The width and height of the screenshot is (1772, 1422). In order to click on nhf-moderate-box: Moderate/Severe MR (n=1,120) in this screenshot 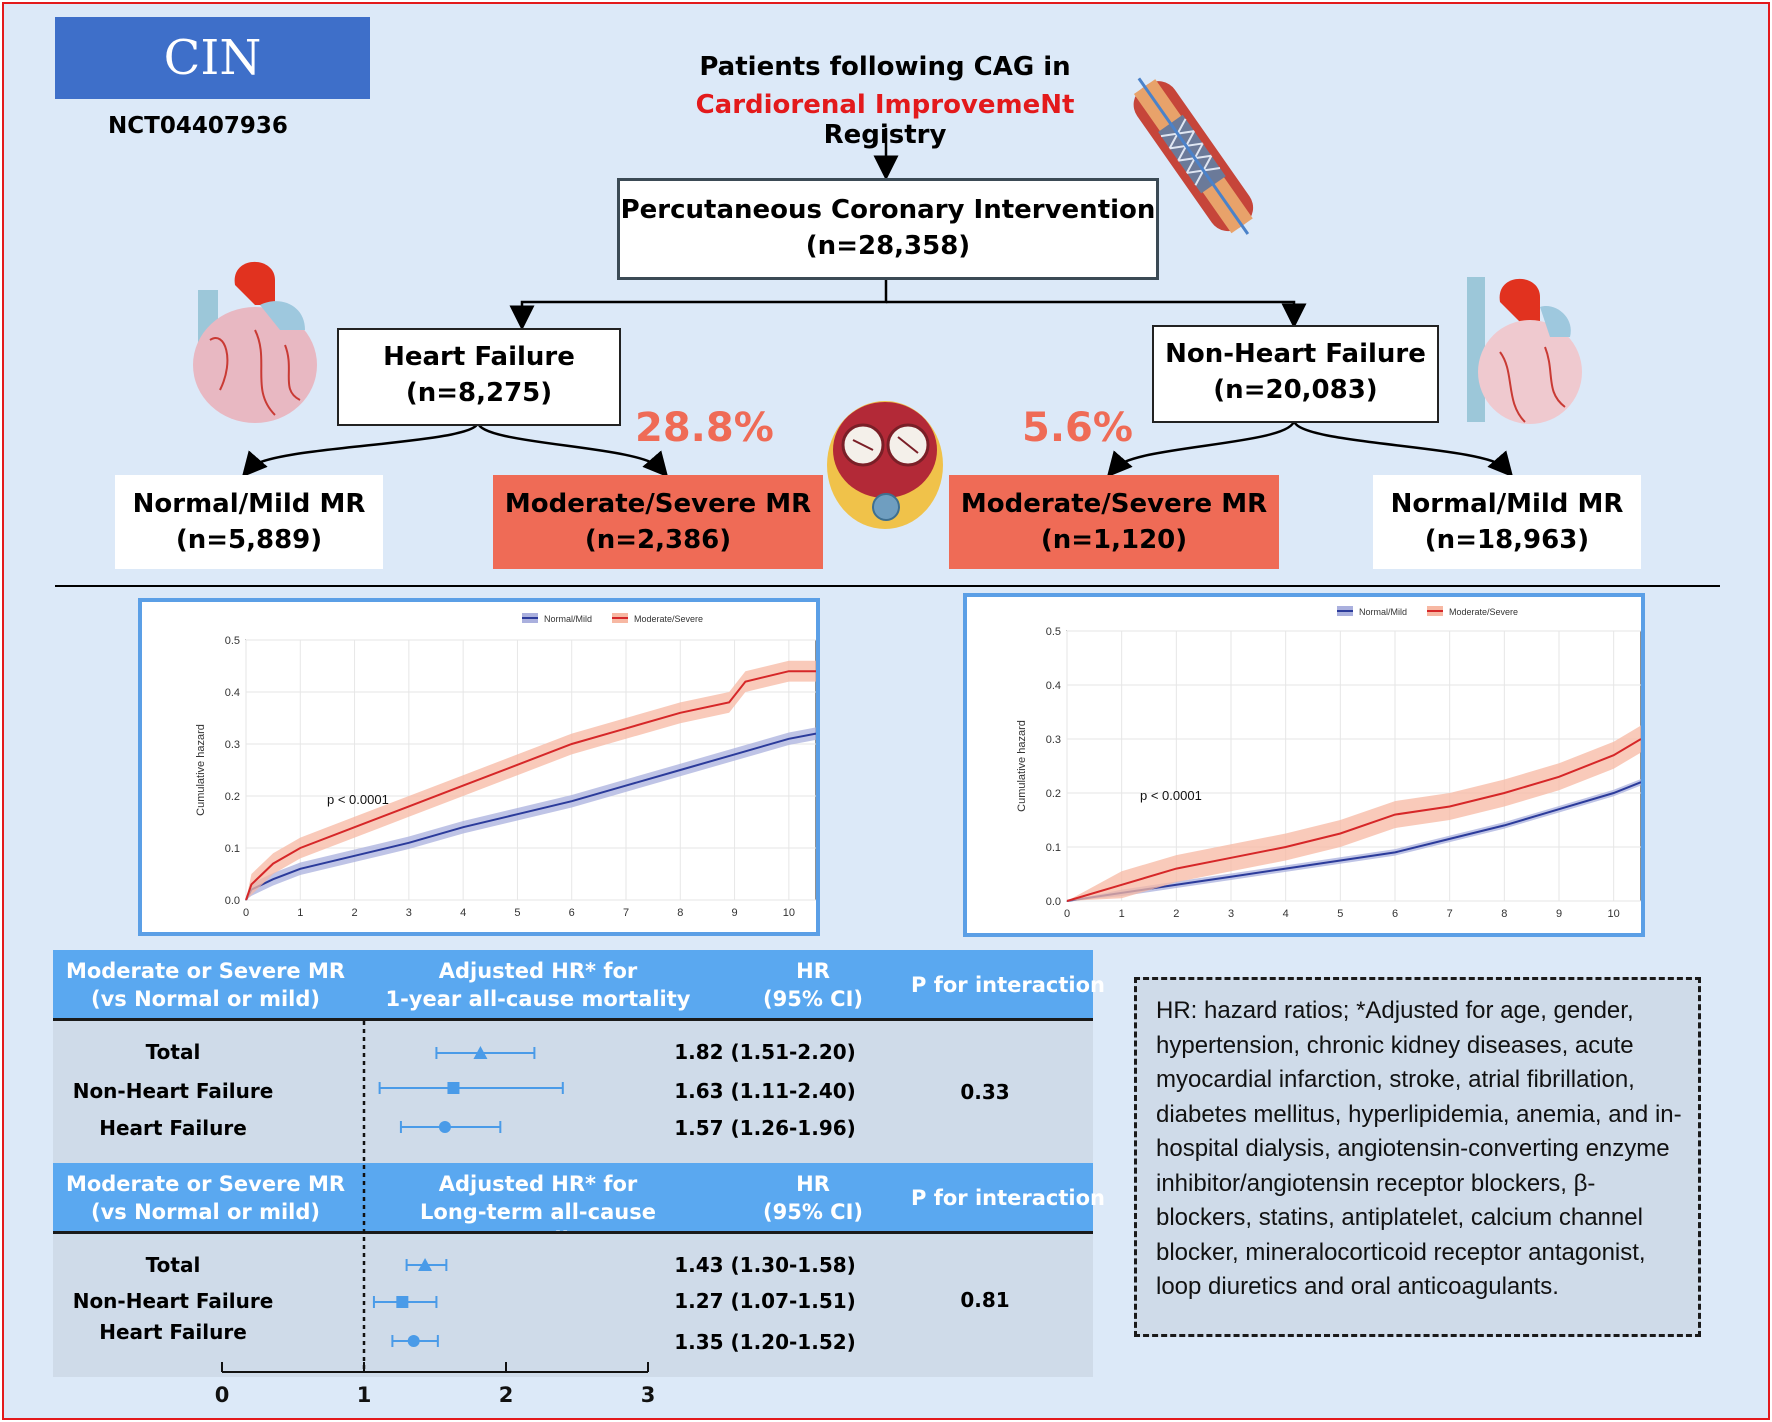, I will do `click(1114, 522)`.